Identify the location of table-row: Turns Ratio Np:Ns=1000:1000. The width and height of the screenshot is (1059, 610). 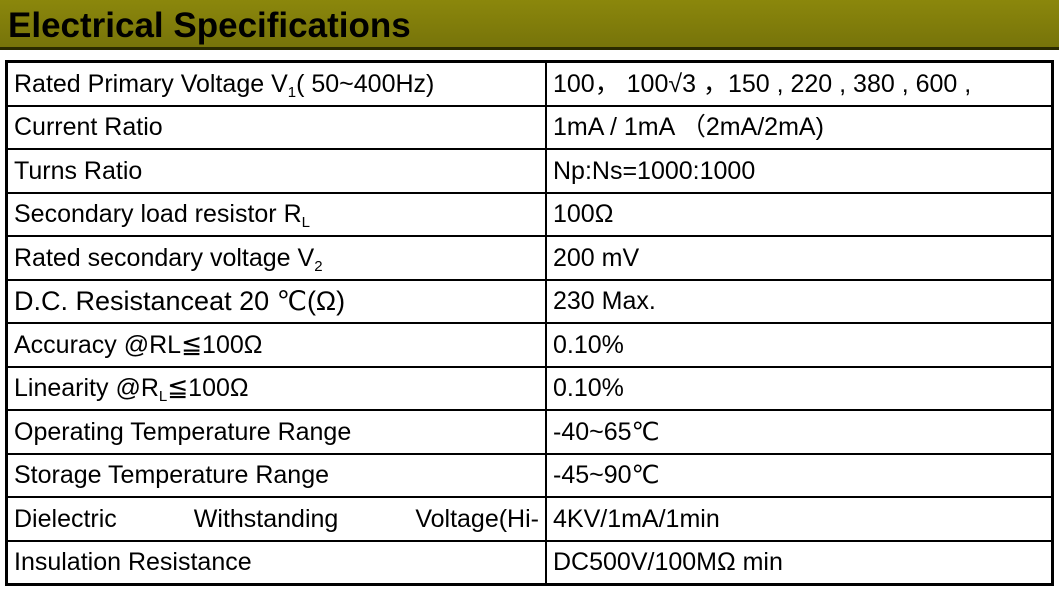
(529, 171).